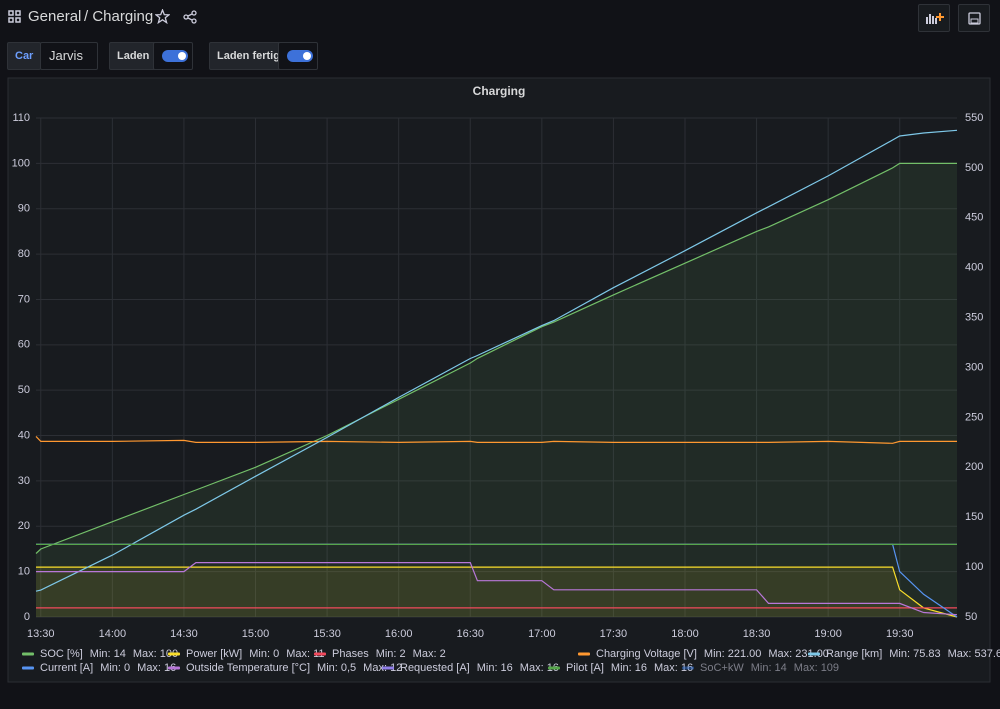 The width and height of the screenshot is (1000, 709). Describe the element at coordinates (66, 55) in the screenshot. I see `variable-value: Jarvis` at that location.